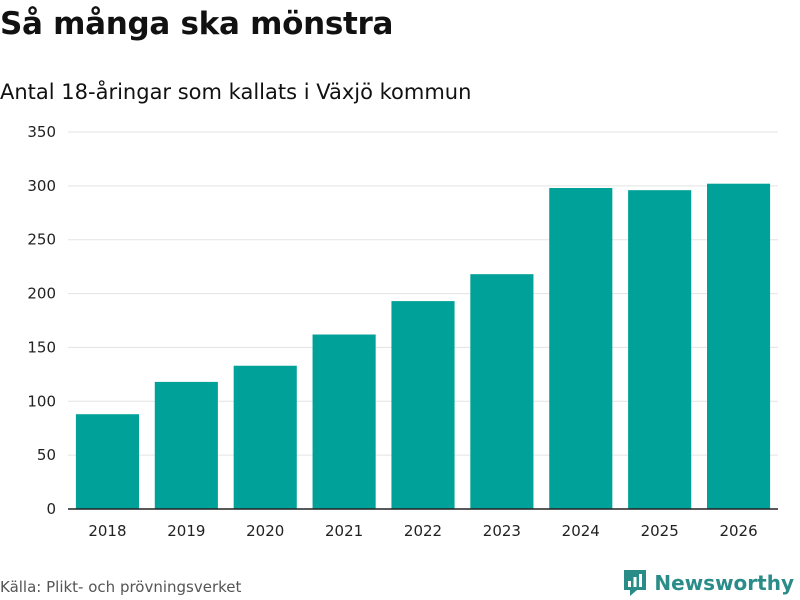 The height and width of the screenshot is (600, 800). I want to click on x-tick-label: 2024, so click(581, 531).